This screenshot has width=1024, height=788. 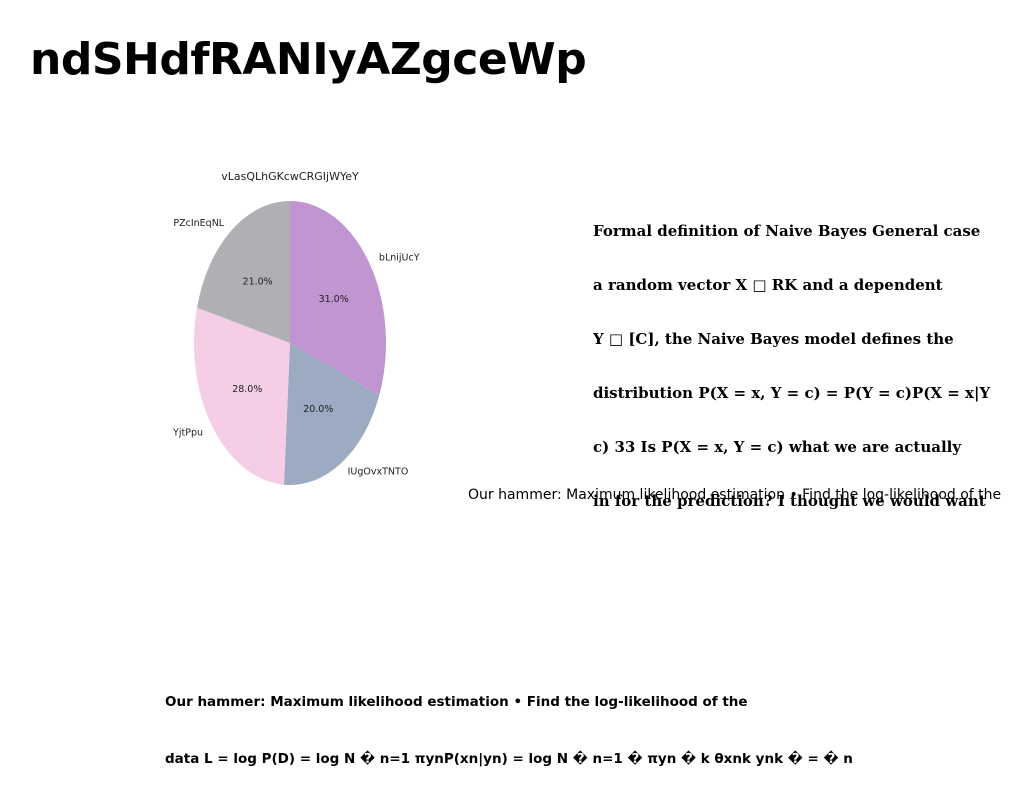 I want to click on slice-category-label: bLnijUcY, so click(x=399, y=258).